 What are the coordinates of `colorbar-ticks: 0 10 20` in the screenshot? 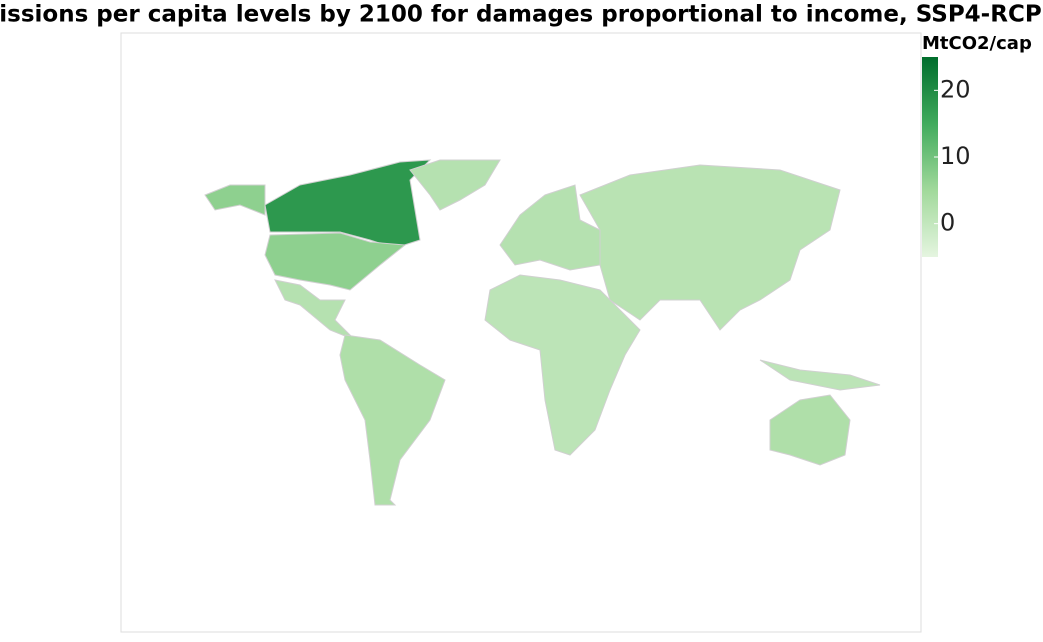 It's located at (952, 156).